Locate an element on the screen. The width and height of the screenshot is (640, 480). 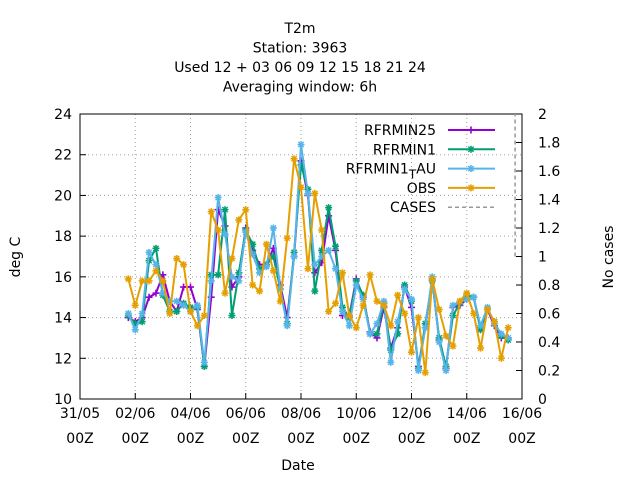
y2-tick-label: 1.8 is located at coordinates (549, 144).